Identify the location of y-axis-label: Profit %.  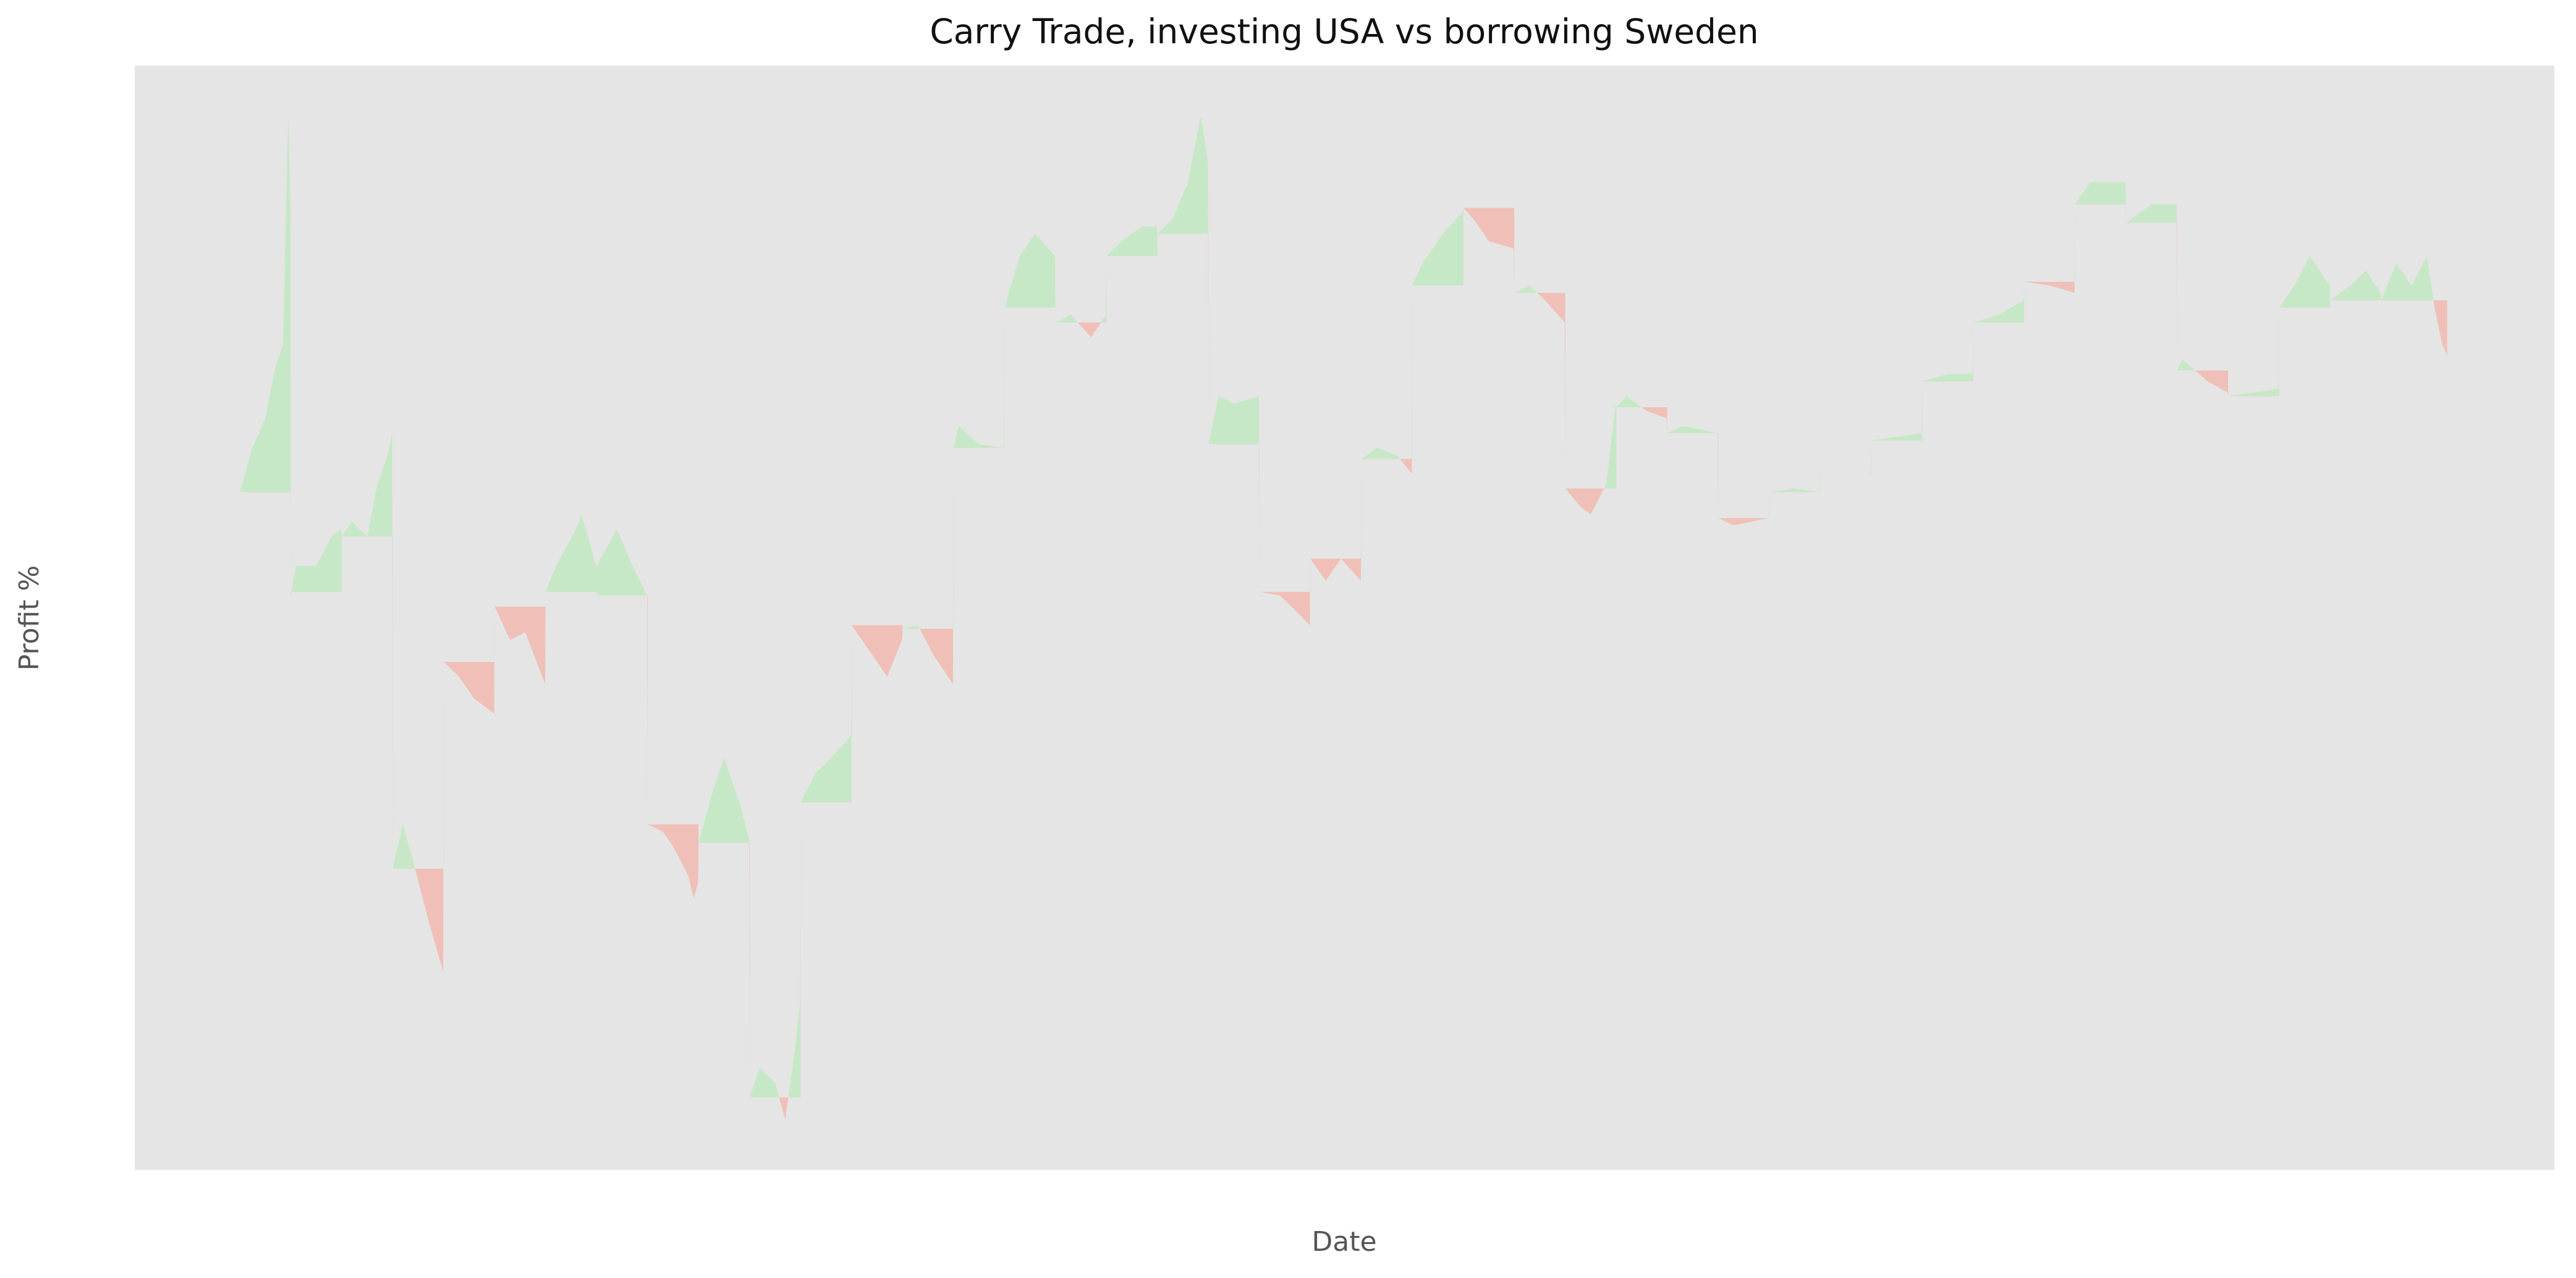
(29, 618).